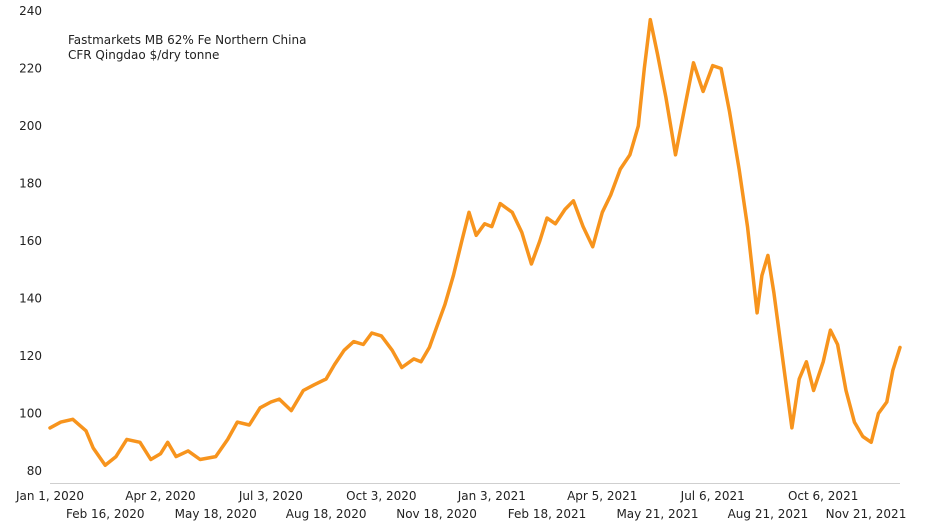 This screenshot has width=926, height=530. I want to click on x-tick-label: Jan 3, 2021, so click(491, 496).